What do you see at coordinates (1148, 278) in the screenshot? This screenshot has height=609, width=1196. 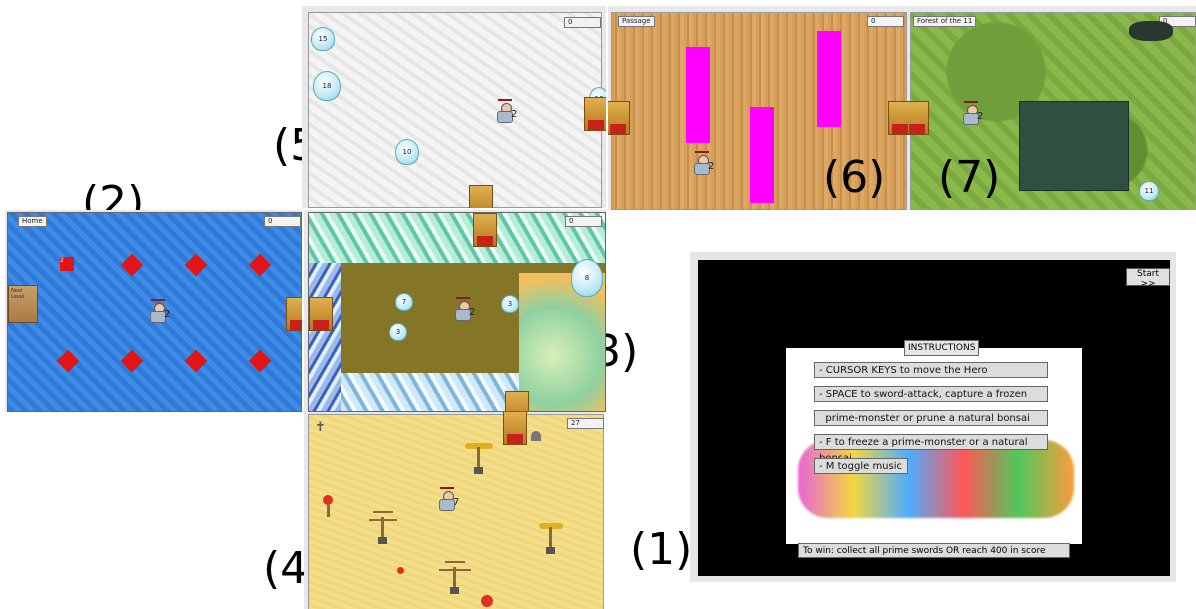 I see `start-button: Start >>` at bounding box center [1148, 278].